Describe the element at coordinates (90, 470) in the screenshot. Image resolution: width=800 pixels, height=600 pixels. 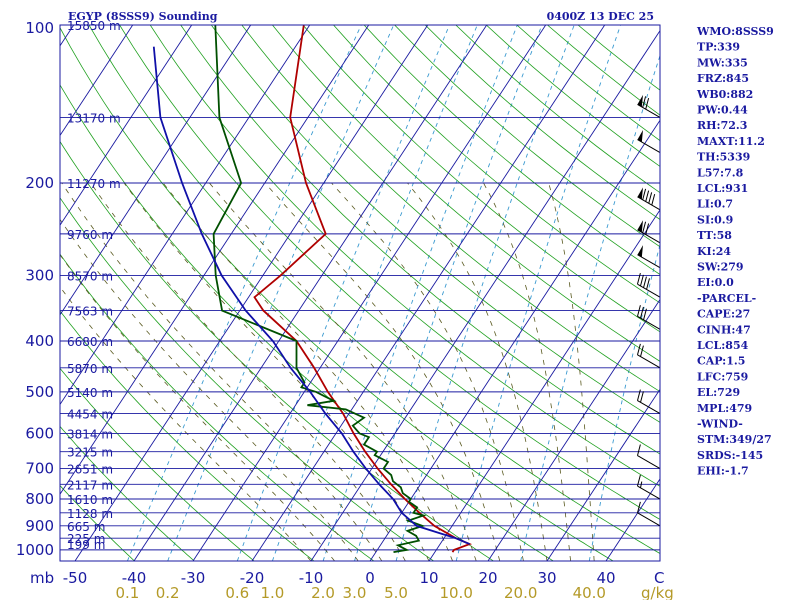
I see `height-label: 2651 m` at that location.